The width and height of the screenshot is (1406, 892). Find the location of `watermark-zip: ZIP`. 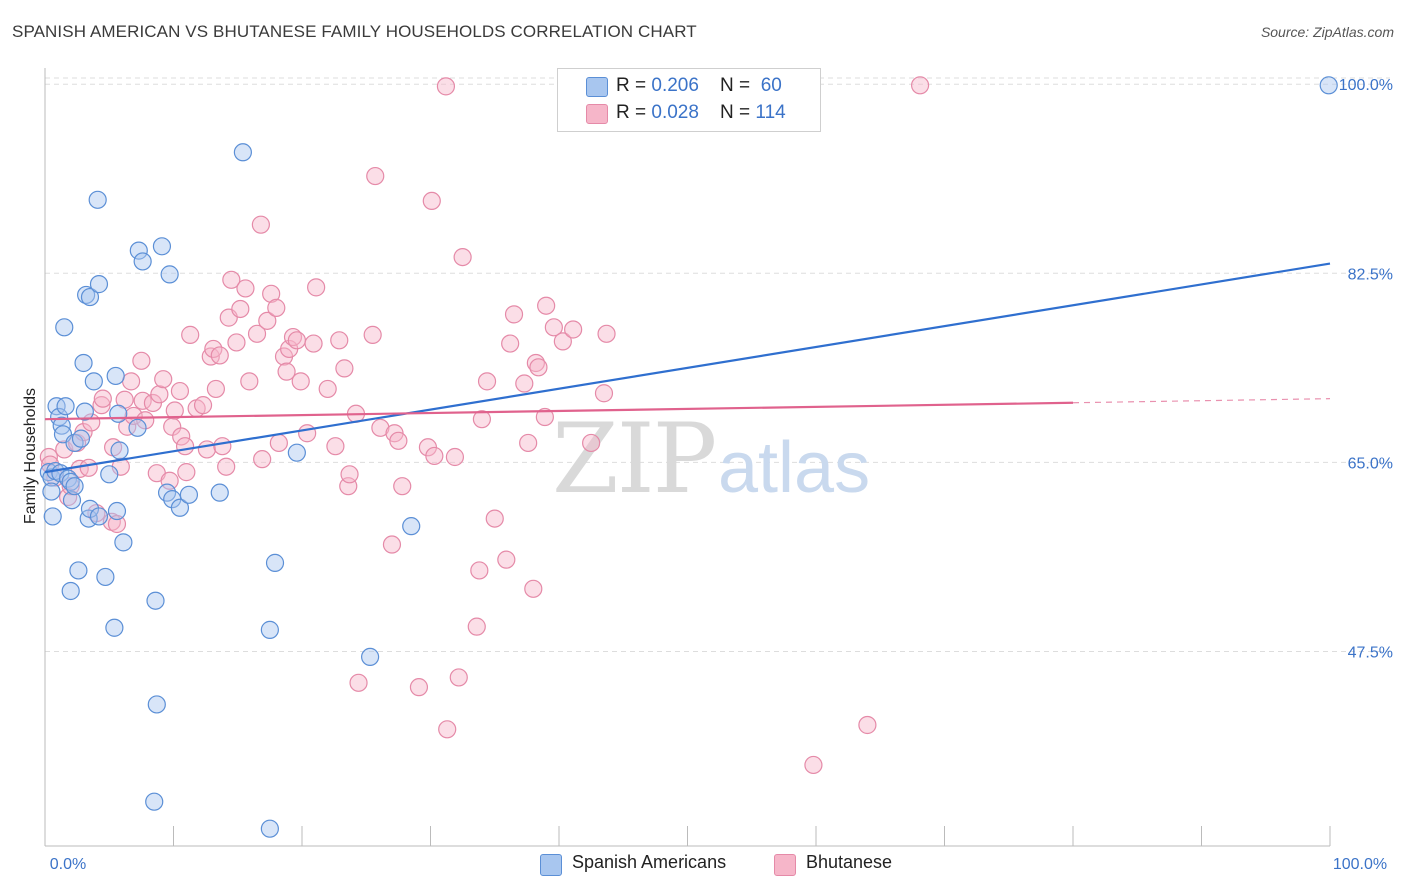

watermark-zip: ZIP is located at coordinates (633, 459).